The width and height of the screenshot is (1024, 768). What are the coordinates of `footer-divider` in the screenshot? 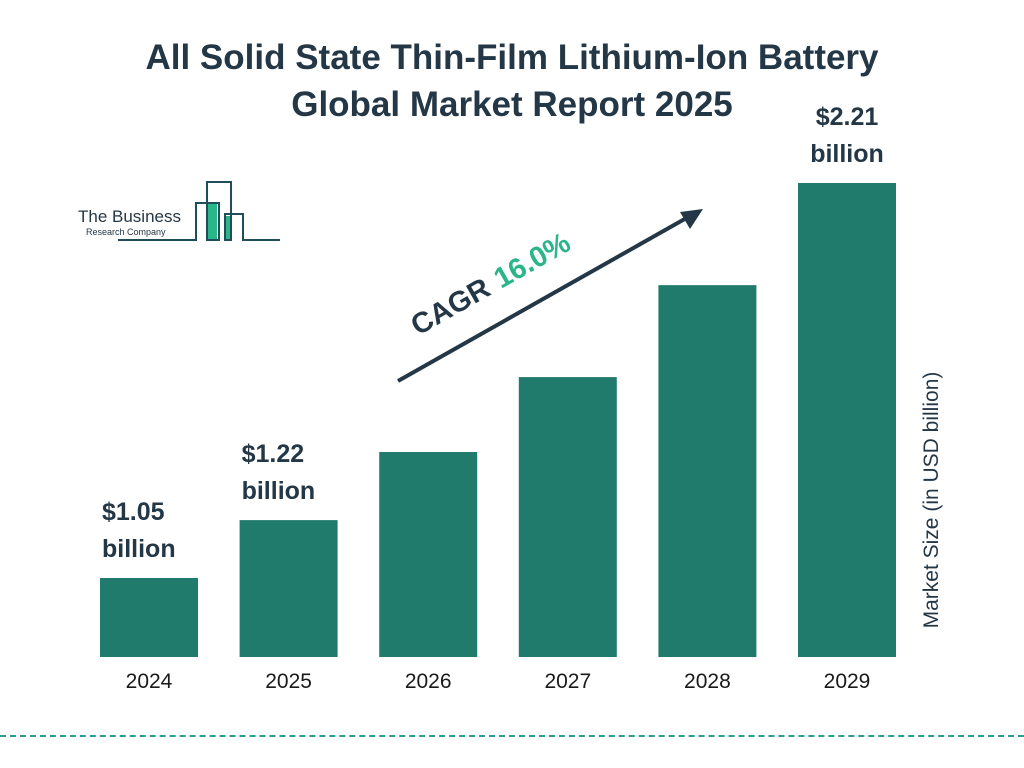 It's located at (512, 736).